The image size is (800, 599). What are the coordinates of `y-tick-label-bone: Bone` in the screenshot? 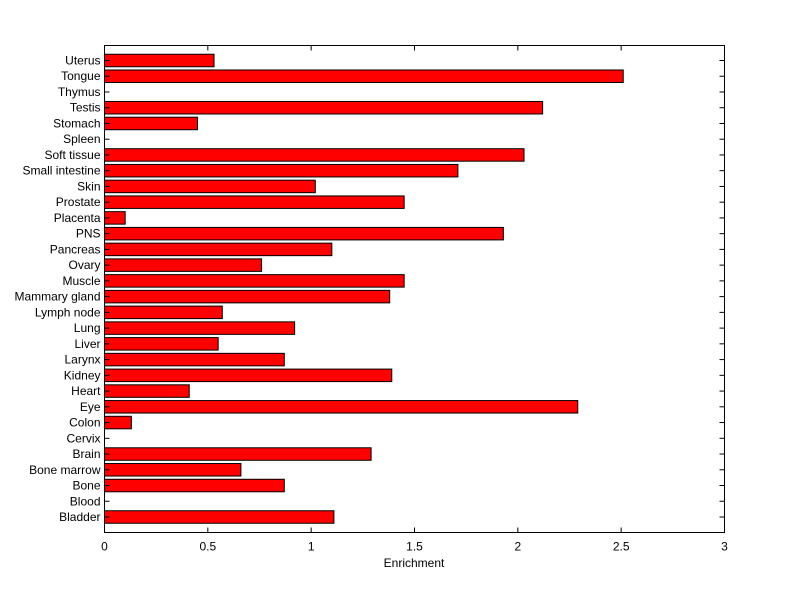 It's located at (86, 486).